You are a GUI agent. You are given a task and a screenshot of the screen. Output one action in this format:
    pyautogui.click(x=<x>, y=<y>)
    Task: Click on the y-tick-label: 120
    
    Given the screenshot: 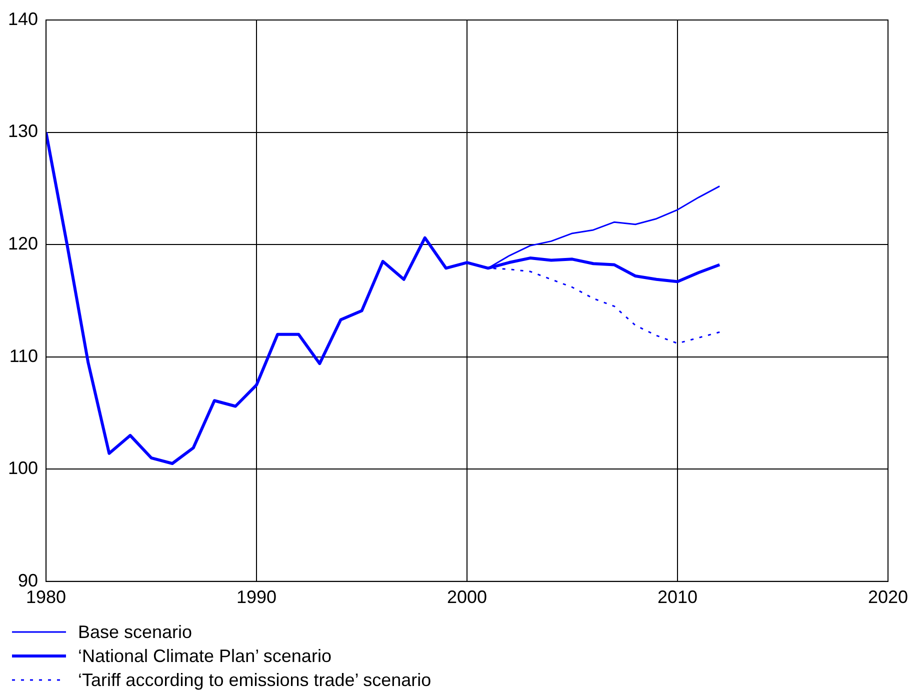 What is the action you would take?
    pyautogui.click(x=23, y=244)
    